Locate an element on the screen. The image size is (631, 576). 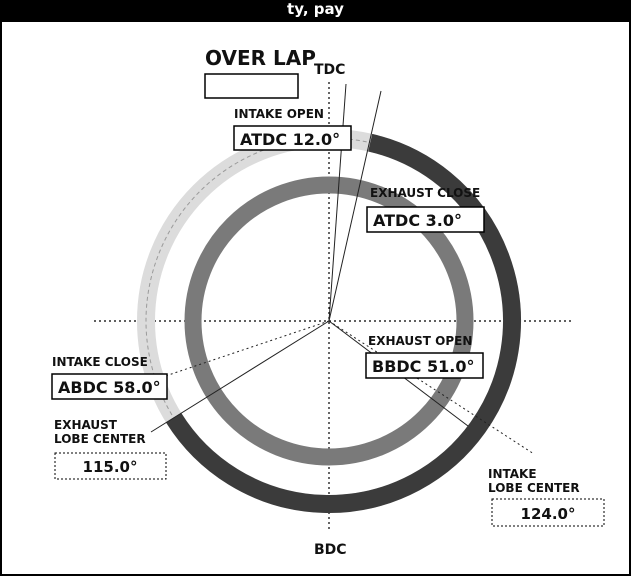
exhaust-lobe-center-value-box is located at coordinates (110, 466).